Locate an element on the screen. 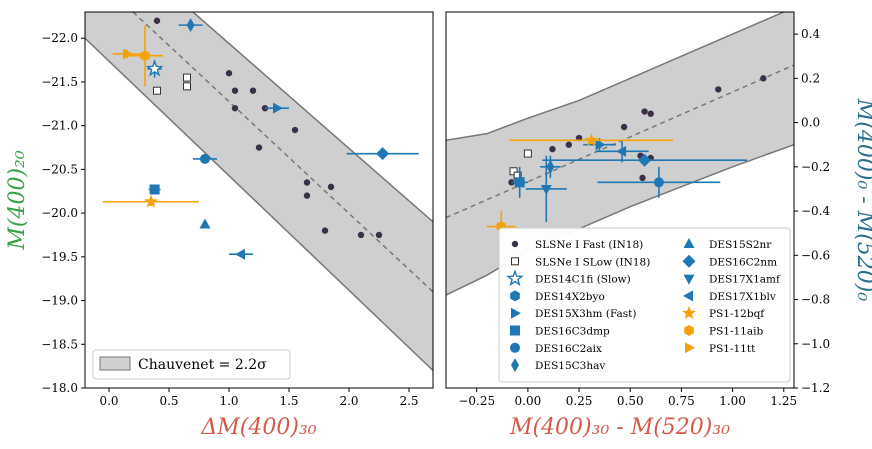 The height and width of the screenshot is (449, 872). legend-label-slsne-i-fast-in18: SLSNe I Fast (IN18) is located at coordinates (589, 245).